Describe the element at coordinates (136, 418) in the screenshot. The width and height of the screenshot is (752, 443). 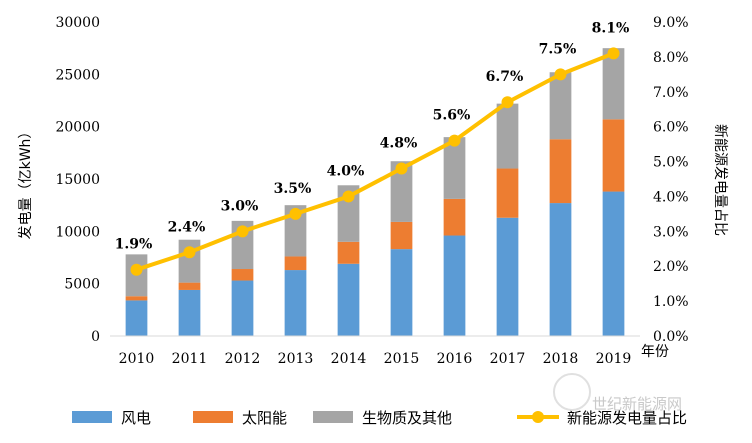
I see `legend-label: 风电` at that location.